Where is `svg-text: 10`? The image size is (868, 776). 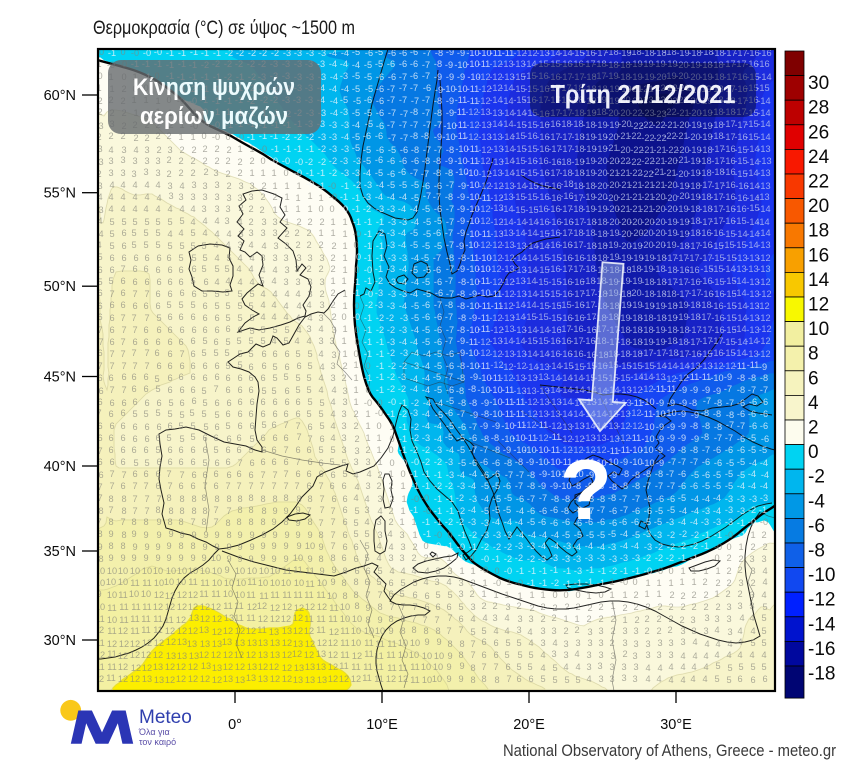 svg-text: 10 is located at coordinates (182, 571).